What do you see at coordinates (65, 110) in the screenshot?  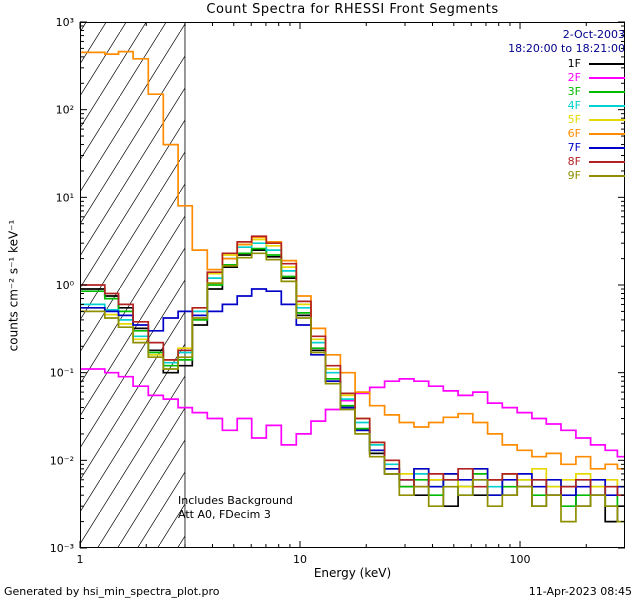 I see `y-tick-label: 10²` at bounding box center [65, 110].